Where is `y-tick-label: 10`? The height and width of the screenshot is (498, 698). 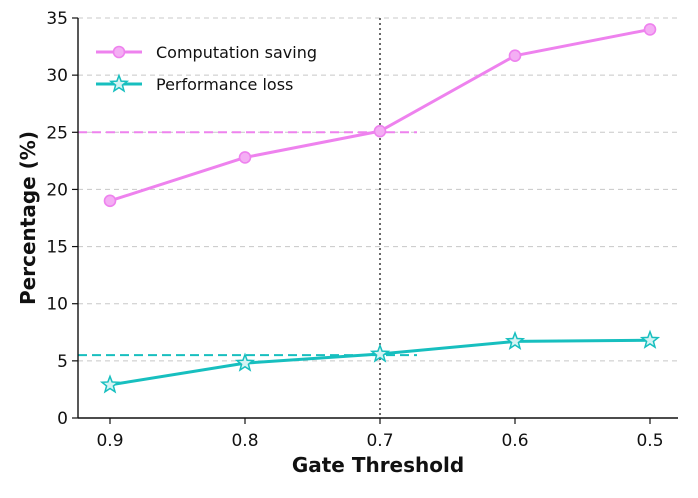
y-tick-label: 10 is located at coordinates (57, 305).